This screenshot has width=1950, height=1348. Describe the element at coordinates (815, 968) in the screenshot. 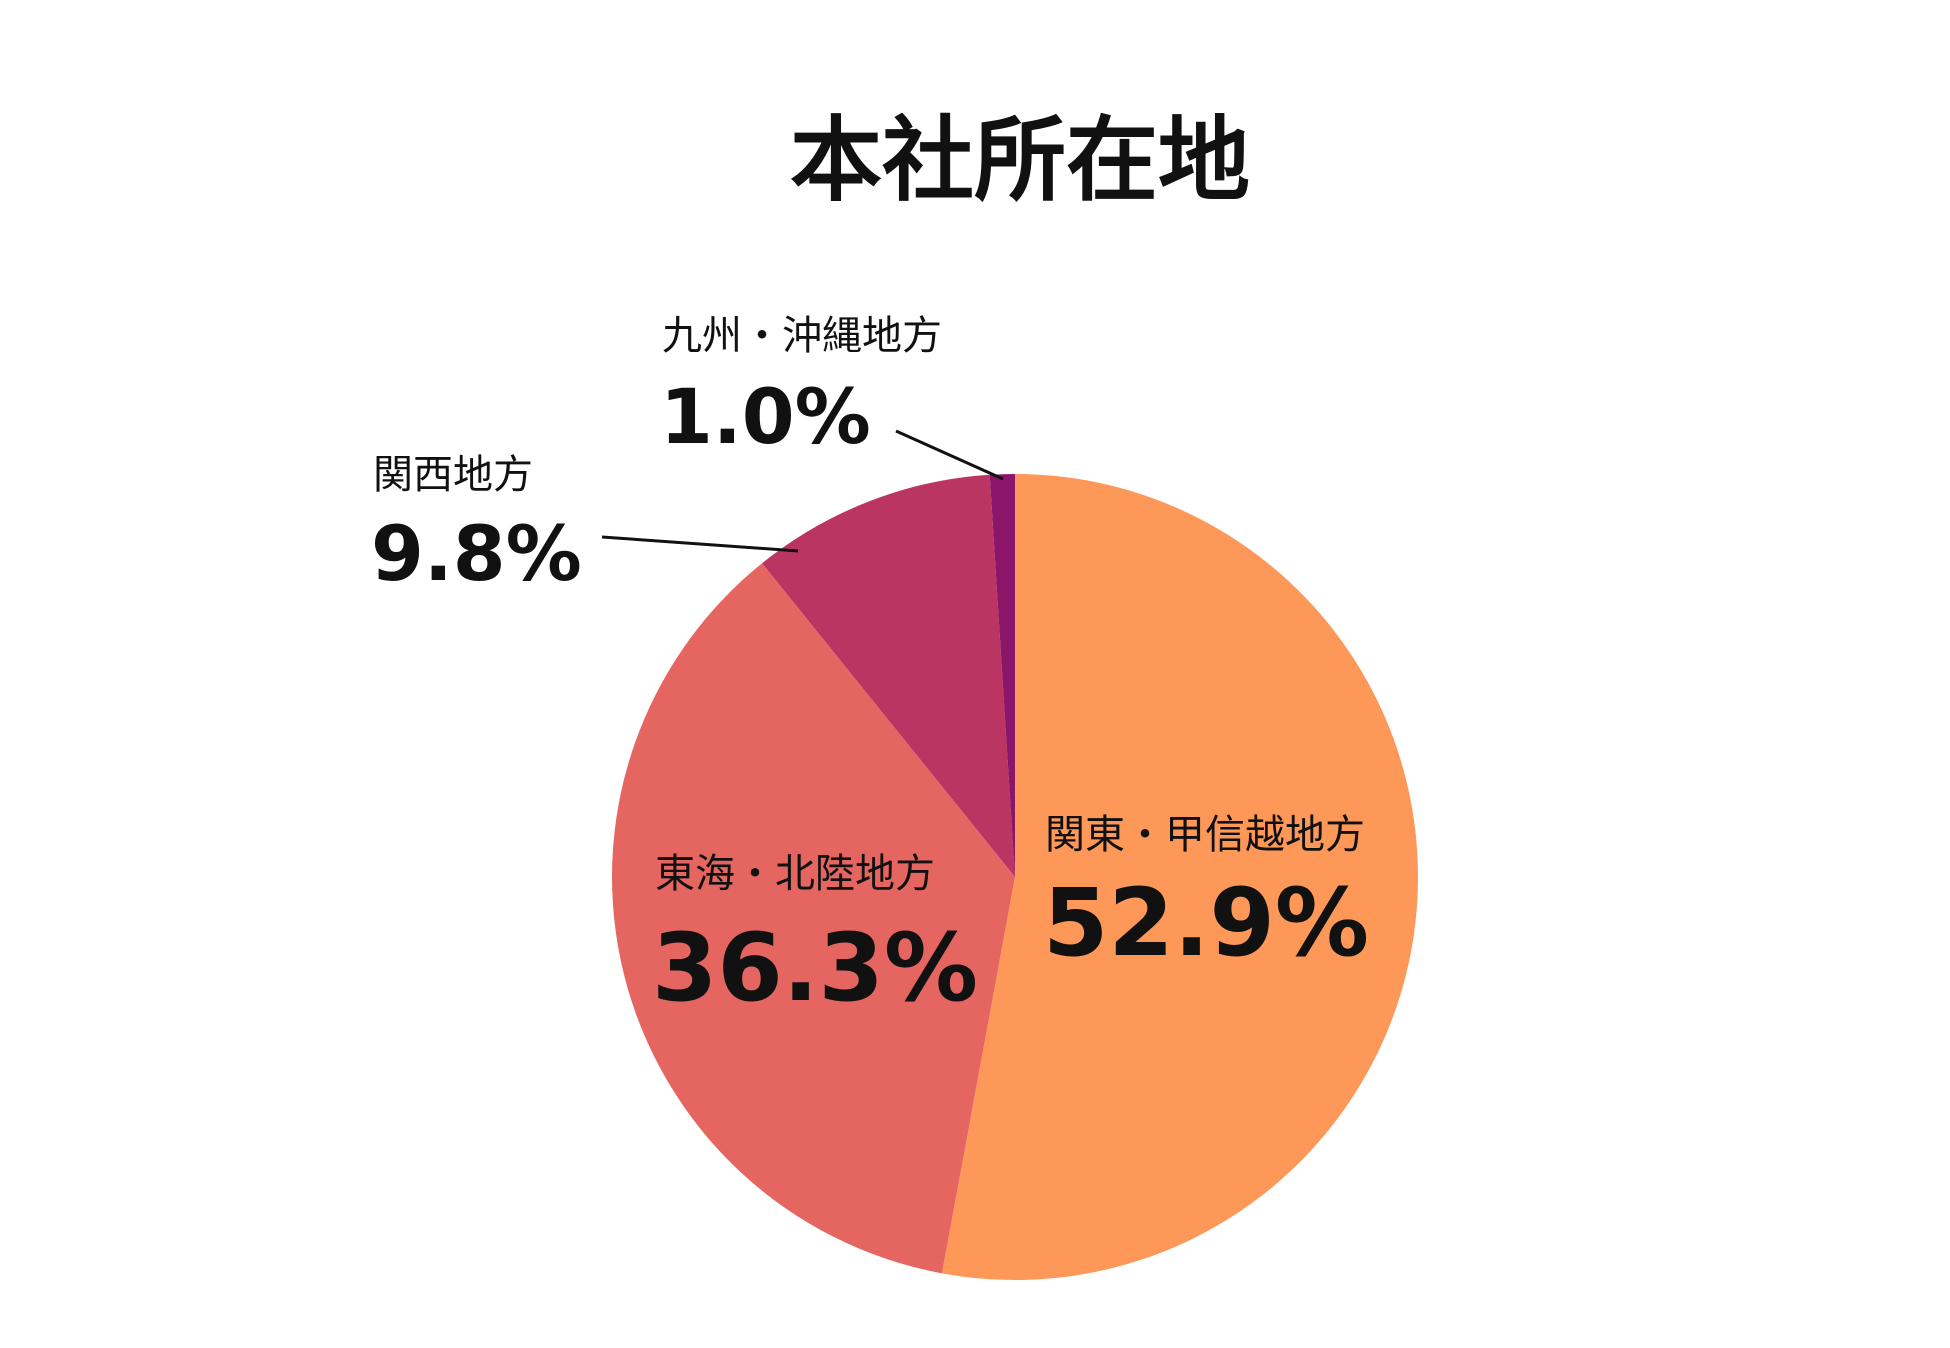

I see `slice-value-tokai: 36.3%` at that location.